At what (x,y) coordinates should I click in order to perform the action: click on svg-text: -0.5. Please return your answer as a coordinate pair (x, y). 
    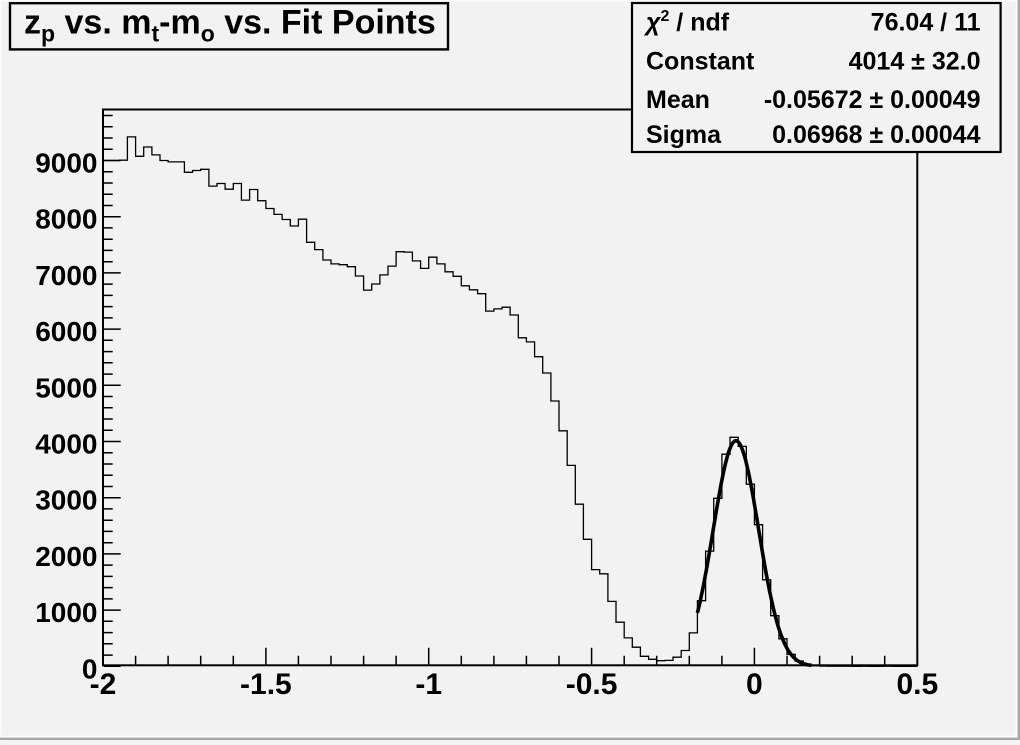
    Looking at the image, I should click on (592, 684).